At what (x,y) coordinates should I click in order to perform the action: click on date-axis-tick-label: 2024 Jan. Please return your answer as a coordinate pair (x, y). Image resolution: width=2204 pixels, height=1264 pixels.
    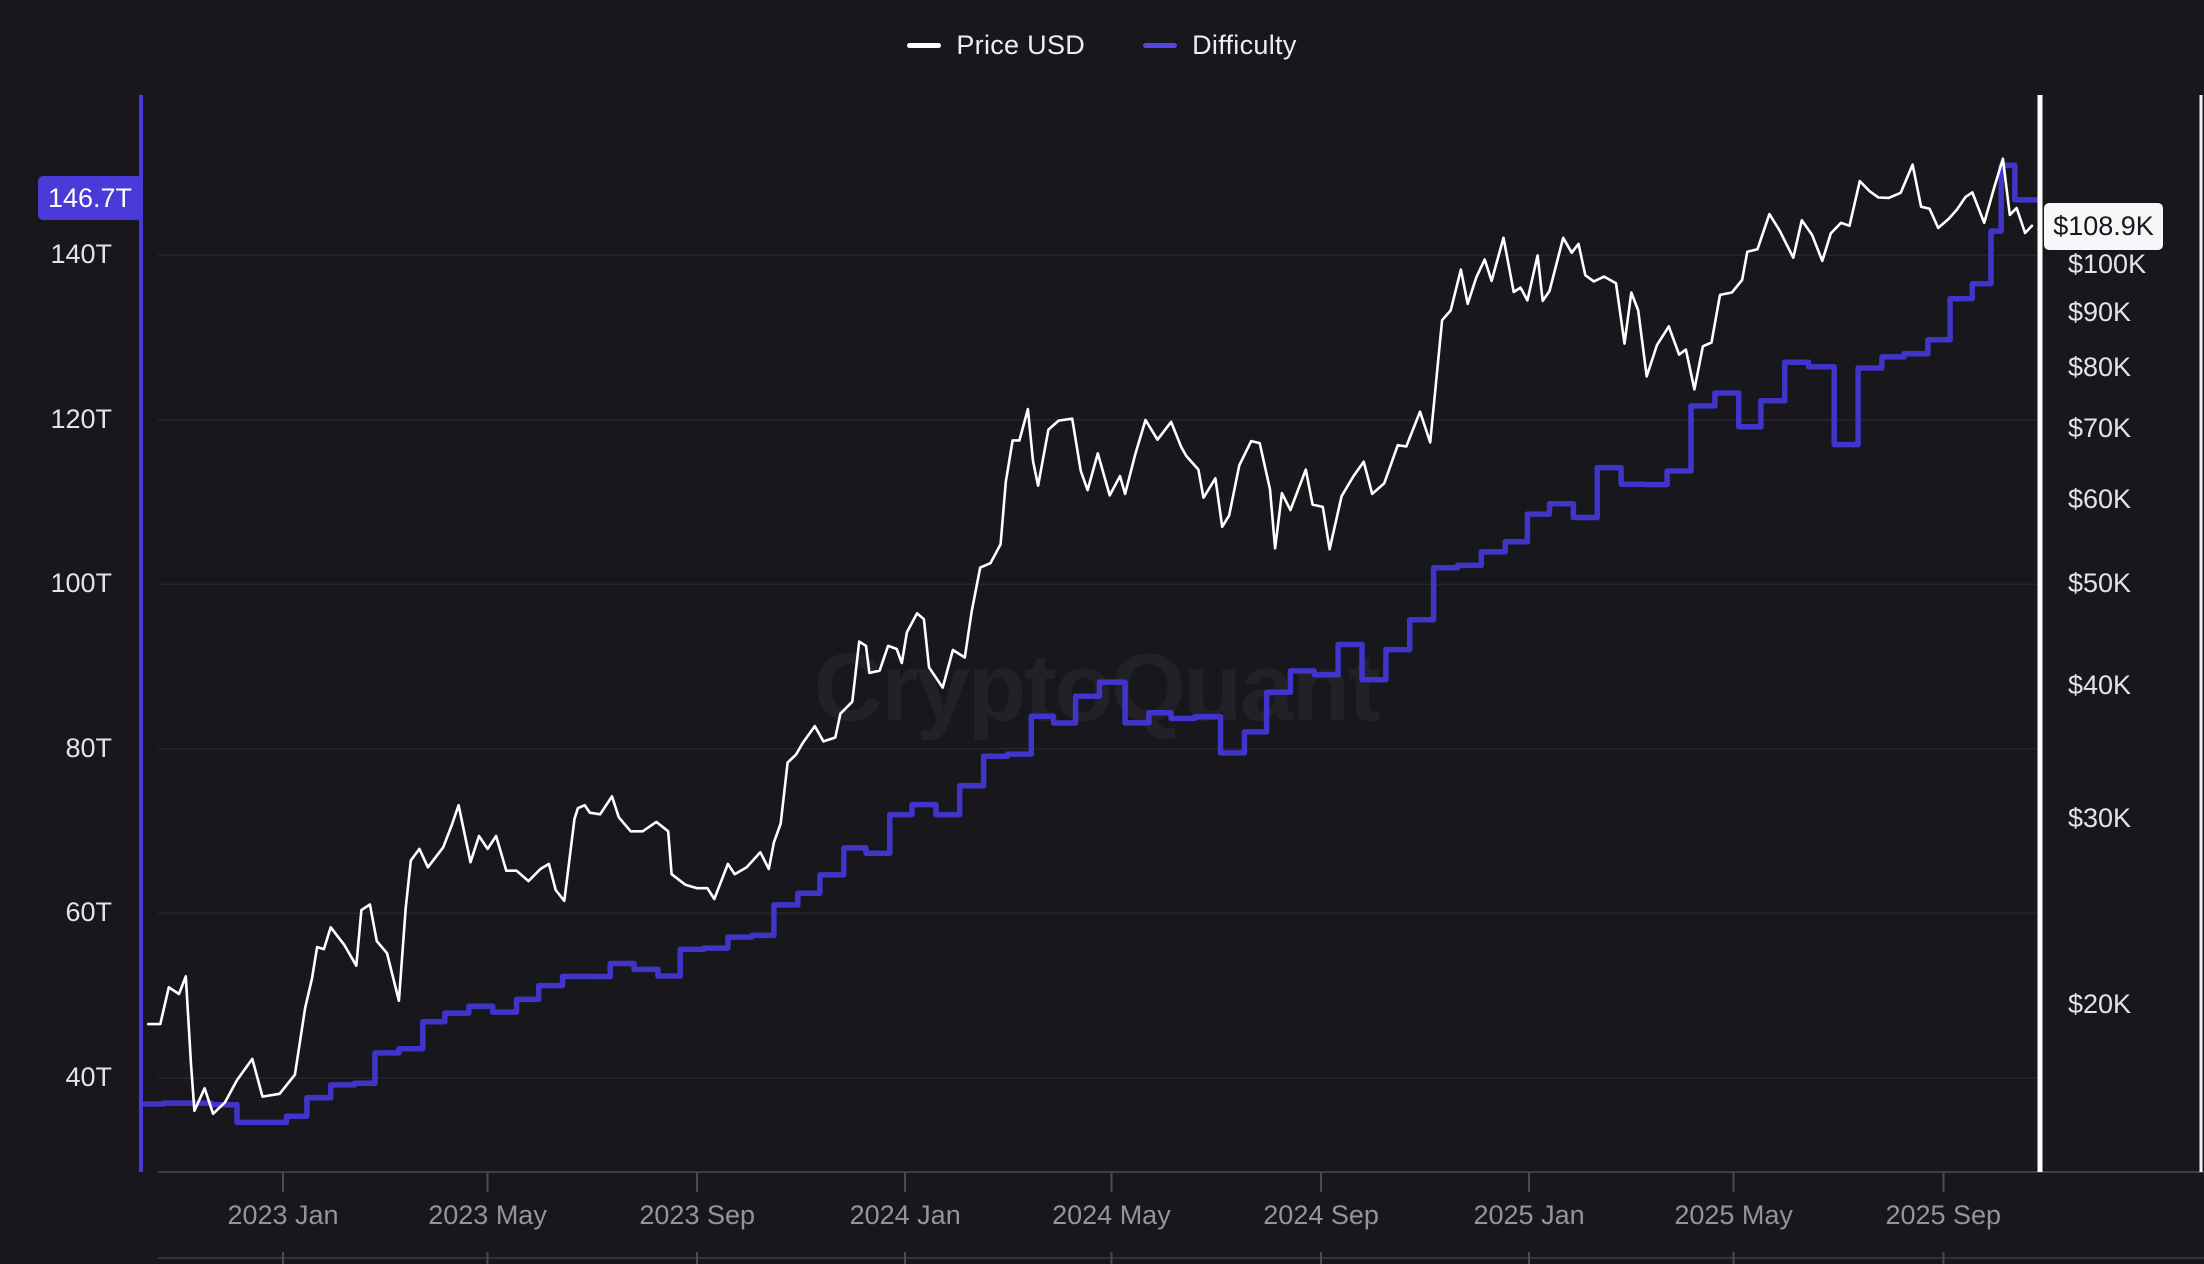
    Looking at the image, I should click on (905, 1215).